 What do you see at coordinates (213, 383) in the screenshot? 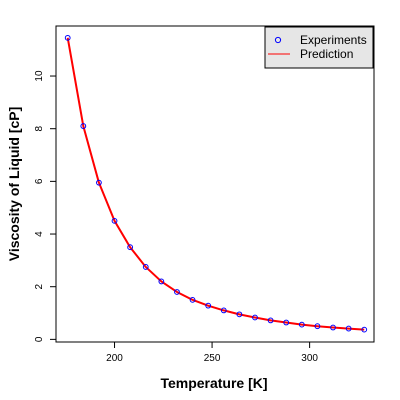
I see `x-axis-title: Temperature [K]` at bounding box center [213, 383].